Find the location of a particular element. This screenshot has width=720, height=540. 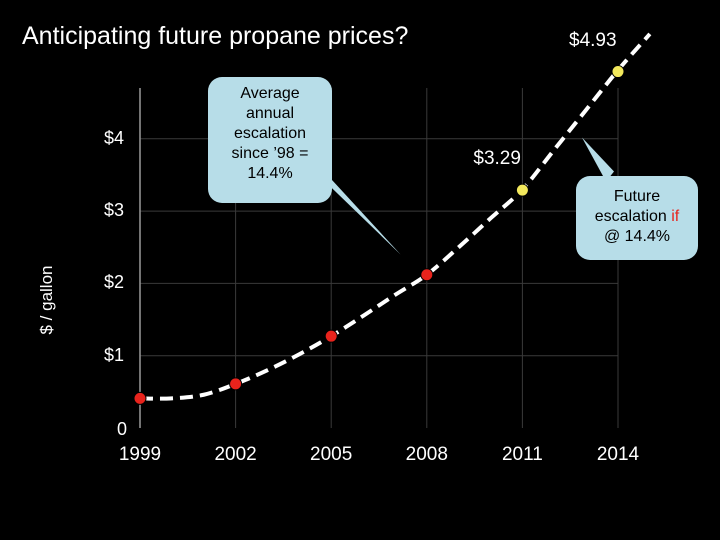

callout-future-escalation: Future escalation if @ 14.4% is located at coordinates (637, 218).